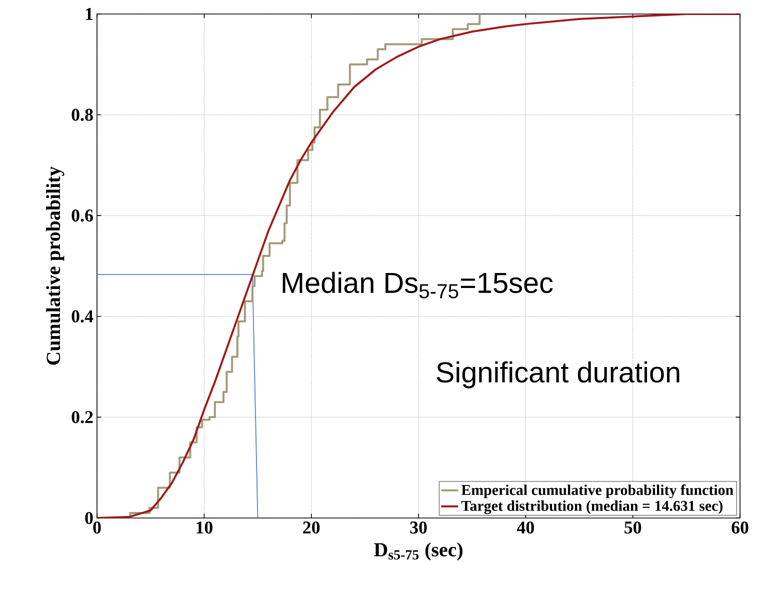  What do you see at coordinates (633, 528) in the screenshot?
I see `x-tick-label: 50` at bounding box center [633, 528].